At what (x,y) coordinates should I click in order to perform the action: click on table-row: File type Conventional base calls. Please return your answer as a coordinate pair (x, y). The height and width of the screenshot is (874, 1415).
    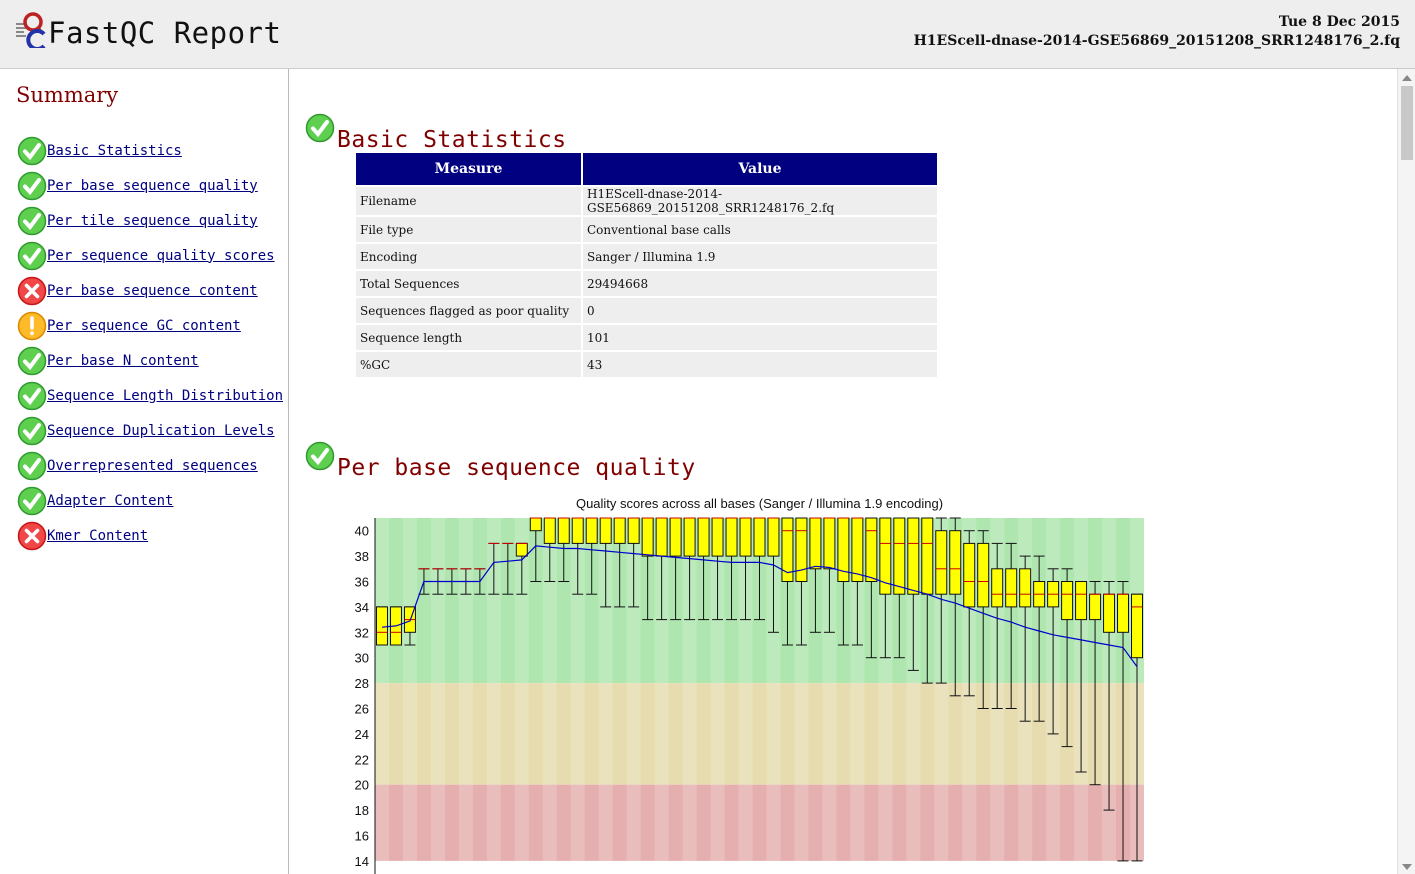
    Looking at the image, I should click on (646, 229).